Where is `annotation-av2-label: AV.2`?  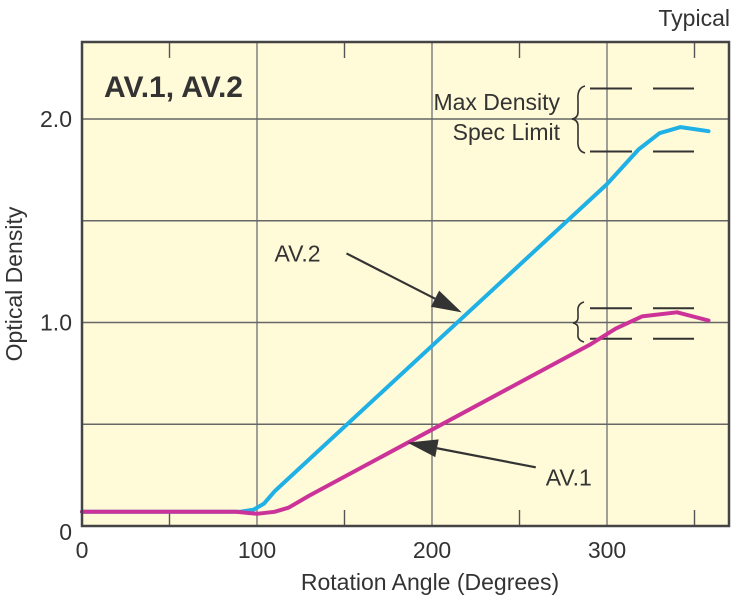 annotation-av2-label: AV.2 is located at coordinates (298, 253).